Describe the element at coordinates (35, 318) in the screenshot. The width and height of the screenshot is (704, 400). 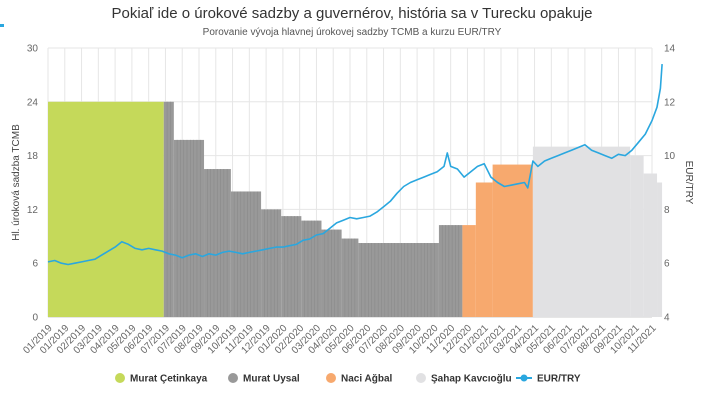
I see `y-tick-label-0: 0` at that location.